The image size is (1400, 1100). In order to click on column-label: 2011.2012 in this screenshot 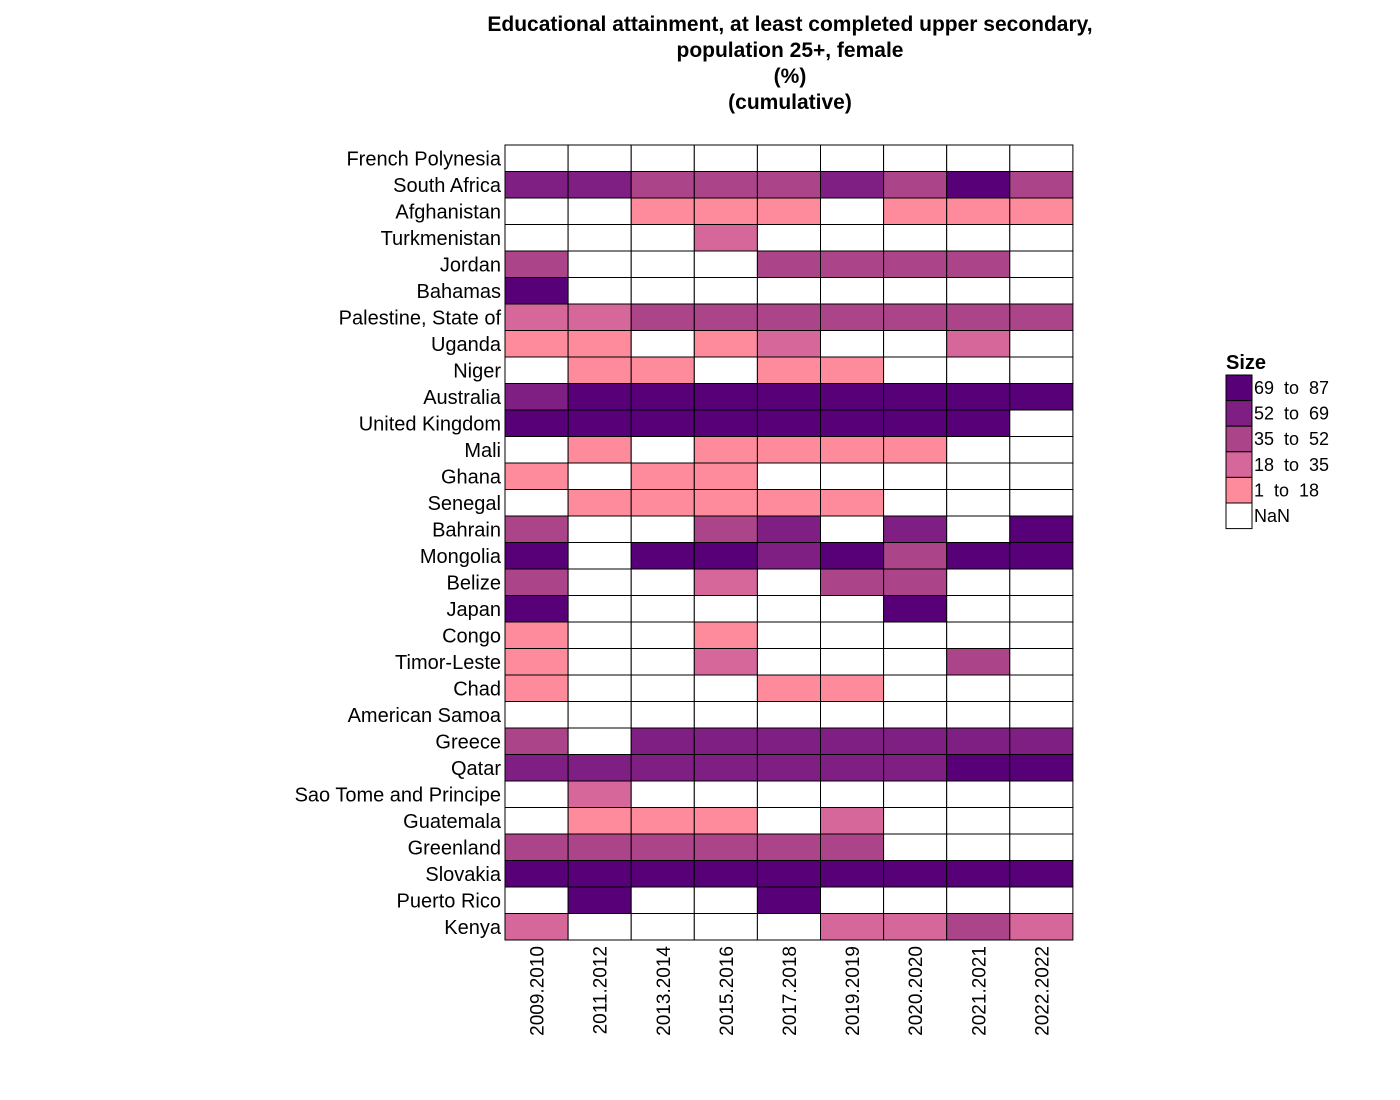, I will do `click(601, 990)`.